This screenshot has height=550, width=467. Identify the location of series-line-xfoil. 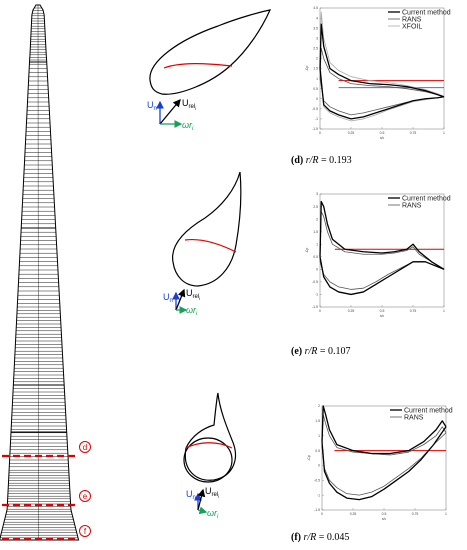
(382, 54).